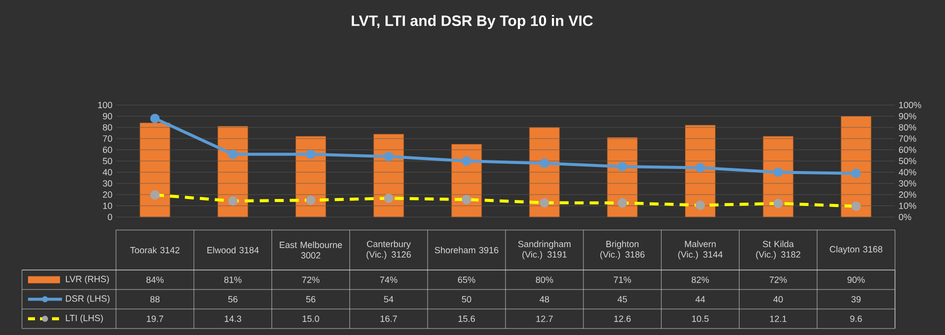 This screenshot has width=945, height=335. I want to click on data-label: 12.7, so click(544, 319).